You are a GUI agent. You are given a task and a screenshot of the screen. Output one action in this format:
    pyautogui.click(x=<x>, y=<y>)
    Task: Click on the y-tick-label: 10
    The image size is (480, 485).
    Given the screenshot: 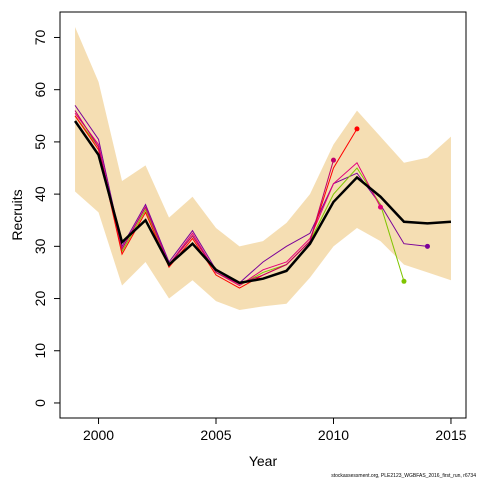 What is the action you would take?
    pyautogui.click(x=40, y=351)
    